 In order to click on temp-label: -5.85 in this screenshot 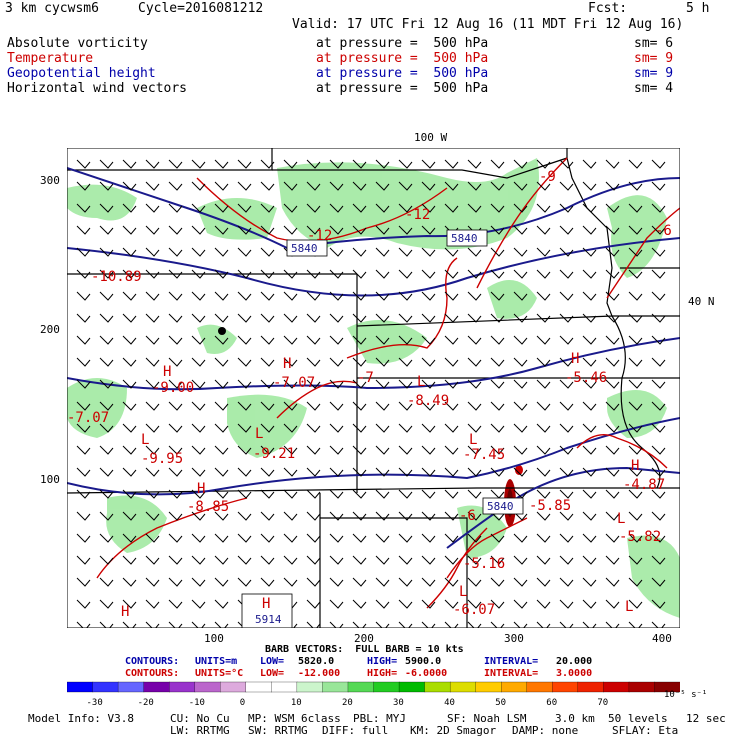, I will do `click(550, 506)`.